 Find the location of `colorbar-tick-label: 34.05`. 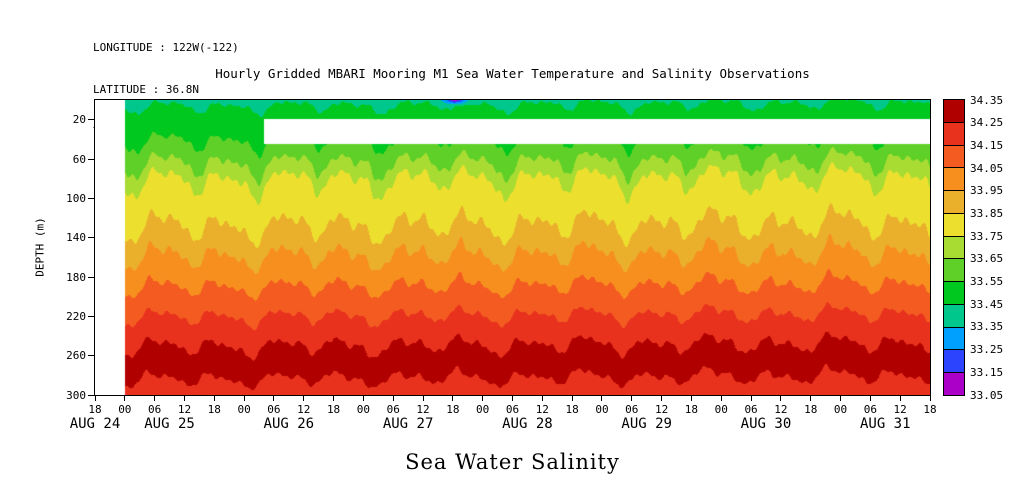

colorbar-tick-label: 34.05 is located at coordinates (987, 168).